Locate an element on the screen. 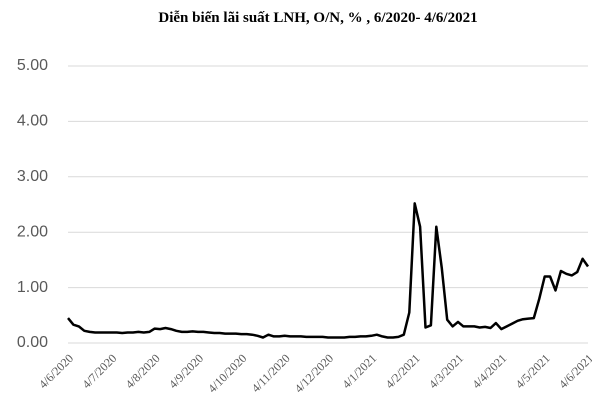  y-tick-label: 3.00 is located at coordinates (32, 176).